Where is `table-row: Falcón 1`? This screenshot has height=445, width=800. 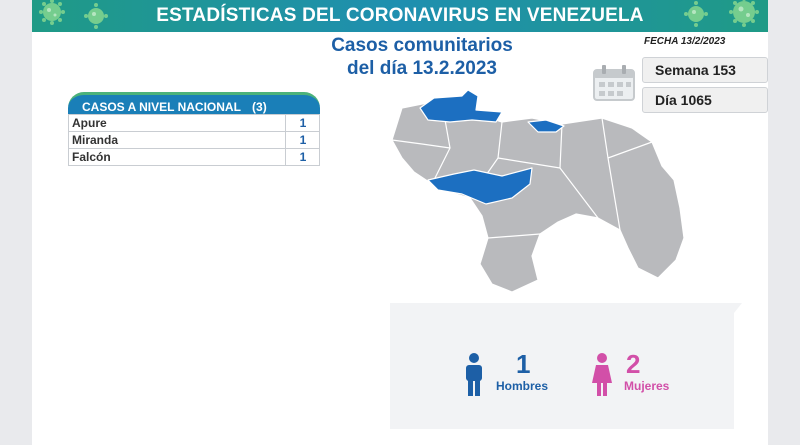
table-row: Falcón 1 is located at coordinates (194, 157).